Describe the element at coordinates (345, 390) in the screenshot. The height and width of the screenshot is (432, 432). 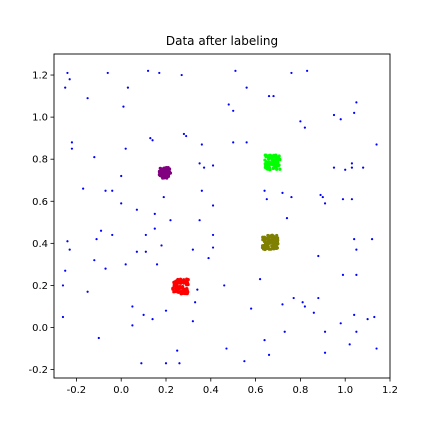
I see `x-tick-label: 1.0` at that location.